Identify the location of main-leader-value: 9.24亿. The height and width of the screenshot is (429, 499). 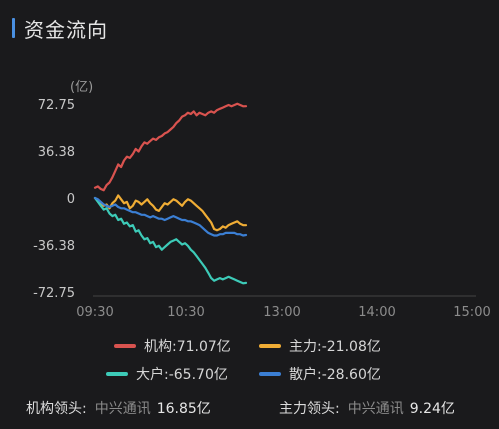
(432, 409).